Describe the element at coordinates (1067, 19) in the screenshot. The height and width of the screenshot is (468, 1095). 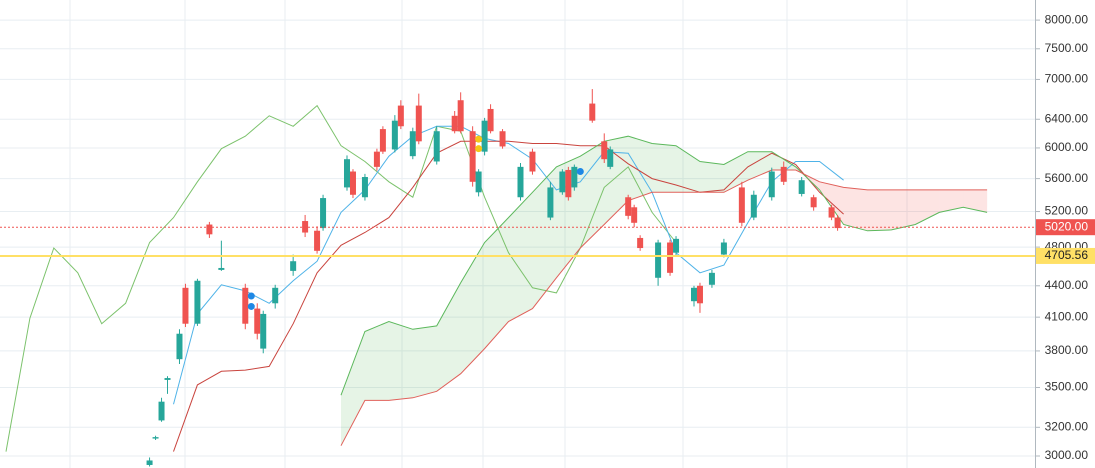
I see `y-tick-label: 8000.00` at that location.